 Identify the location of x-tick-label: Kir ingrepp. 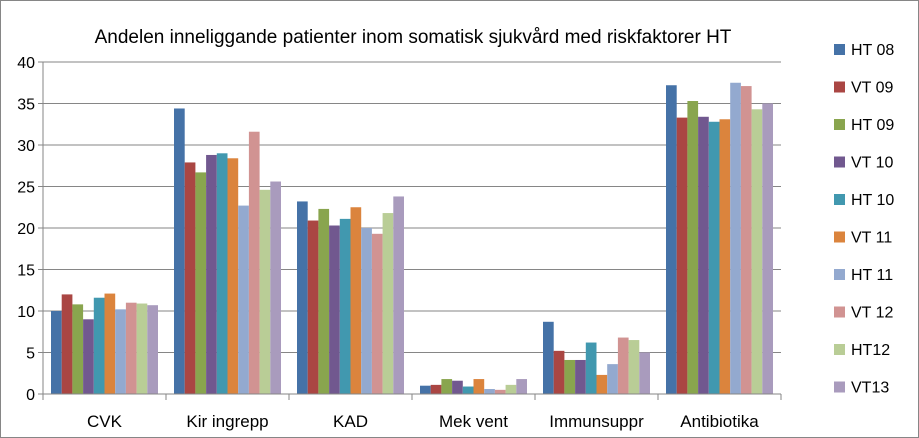
(227, 421).